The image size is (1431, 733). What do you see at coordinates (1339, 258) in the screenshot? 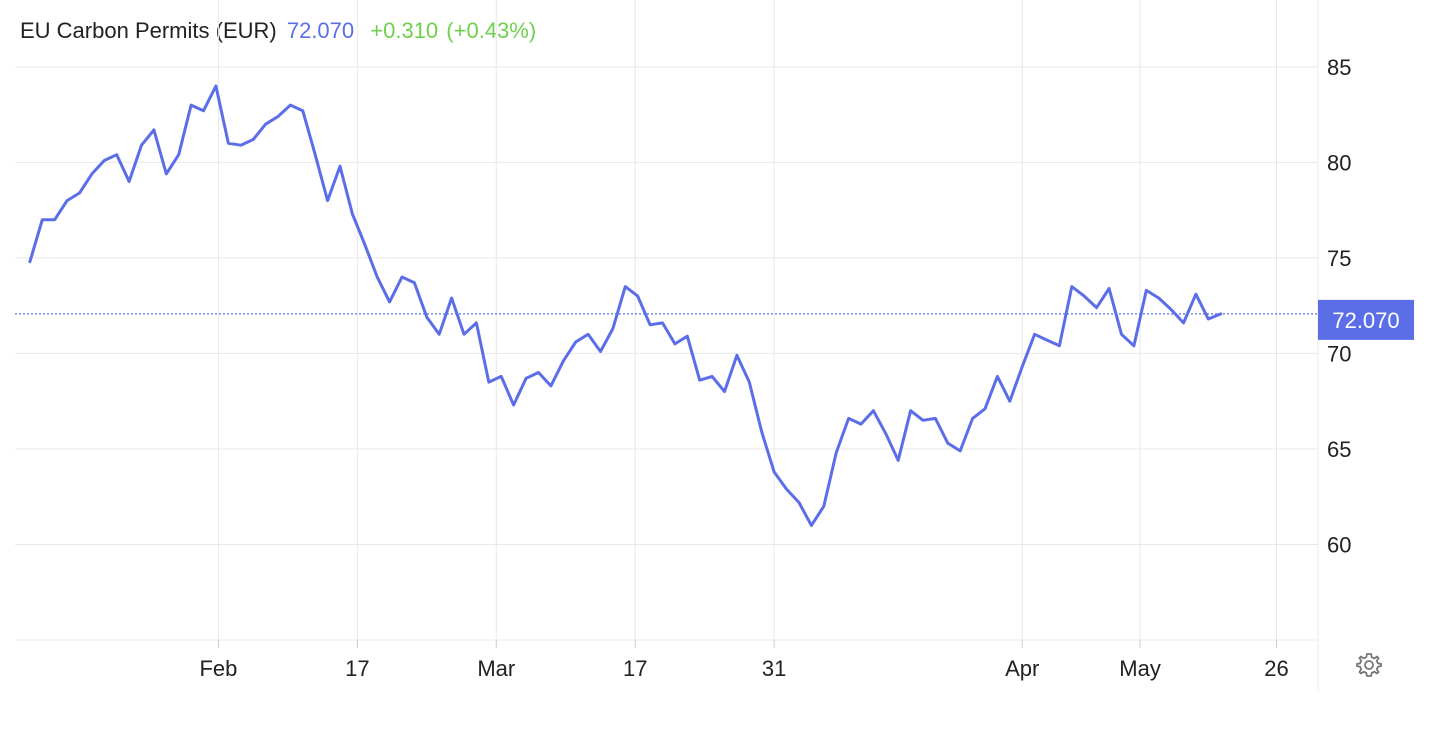
I see `y-tick-label: 75` at bounding box center [1339, 258].